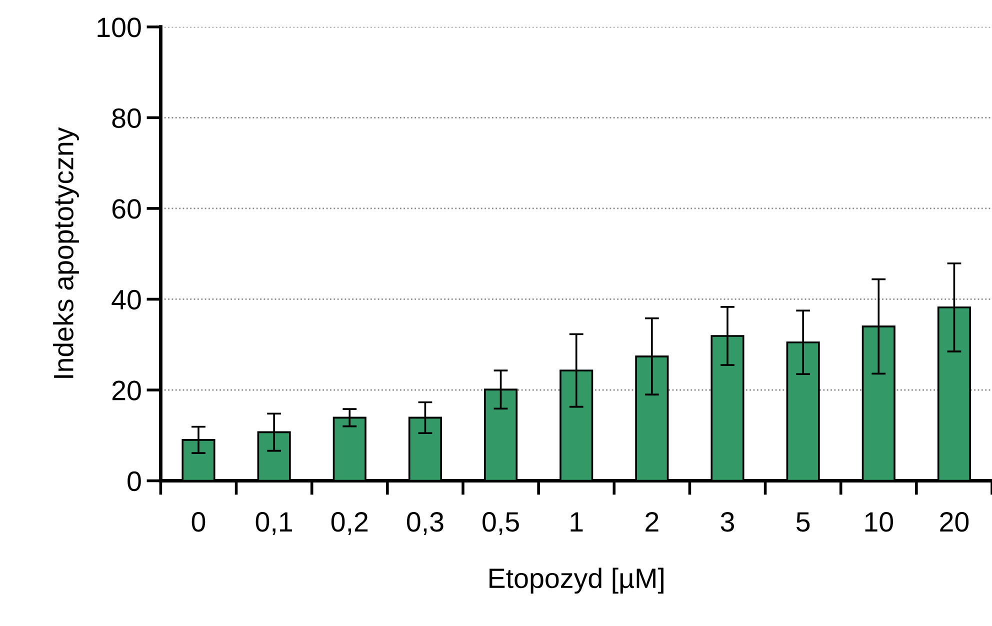  Describe the element at coordinates (349, 524) in the screenshot. I see `x-tick-label: 0,2` at that location.